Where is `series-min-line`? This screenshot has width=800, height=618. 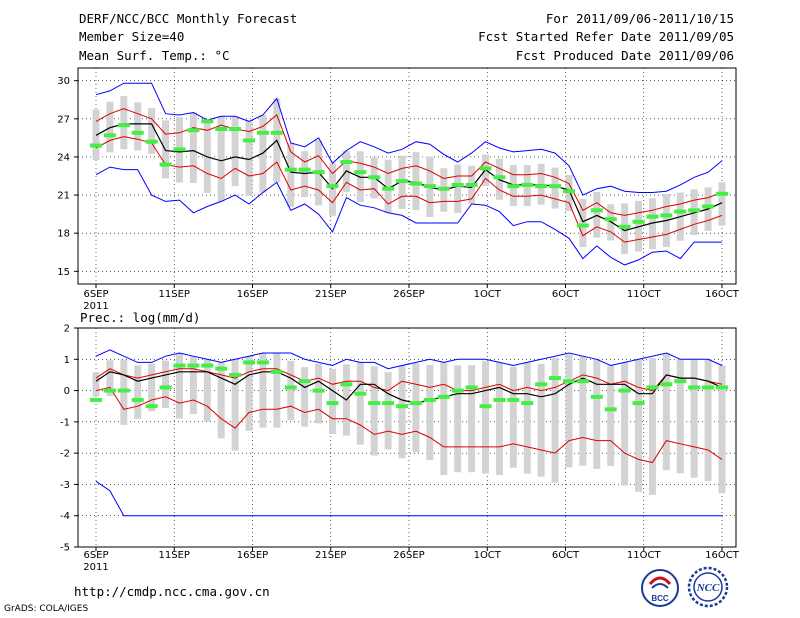
series-min-line is located at coordinates (408, 498).